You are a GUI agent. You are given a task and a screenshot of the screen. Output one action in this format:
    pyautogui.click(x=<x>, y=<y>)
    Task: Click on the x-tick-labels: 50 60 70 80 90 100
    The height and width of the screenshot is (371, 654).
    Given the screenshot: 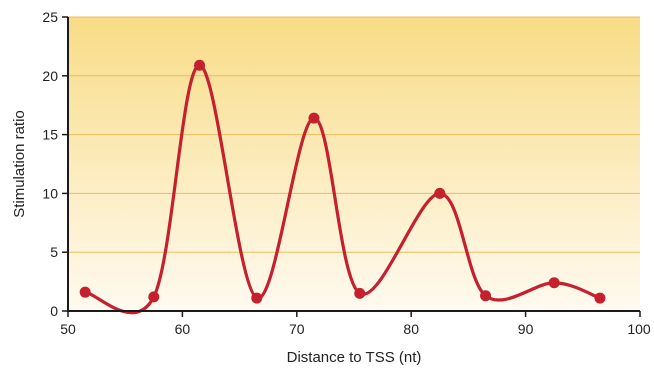 What is the action you would take?
    pyautogui.click(x=355, y=329)
    